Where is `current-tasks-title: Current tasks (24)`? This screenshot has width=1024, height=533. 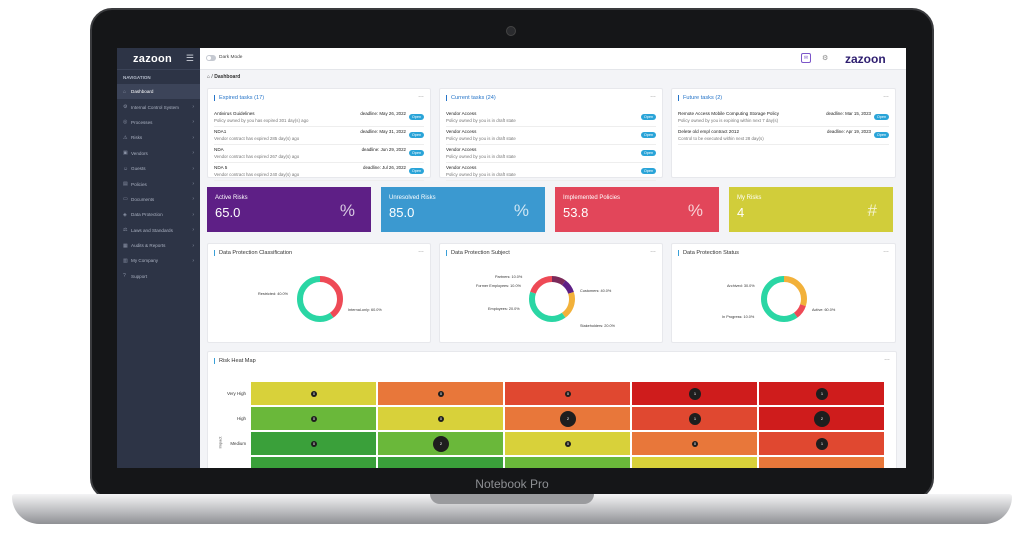 current-tasks-title: Current tasks (24) is located at coordinates (471, 98).